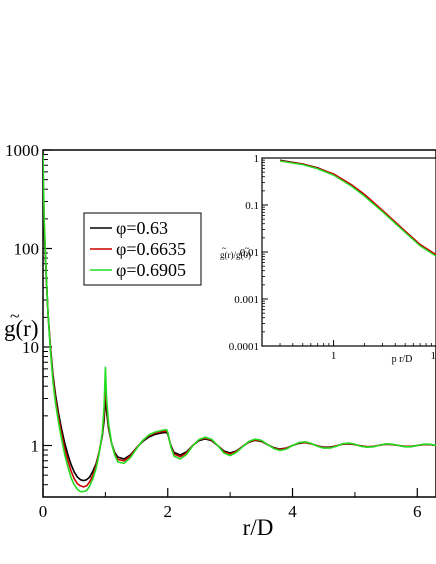 This screenshot has height=564, width=436. Describe the element at coordinates (417, 511) in the screenshot. I see `x-tick-label: 6` at that location.